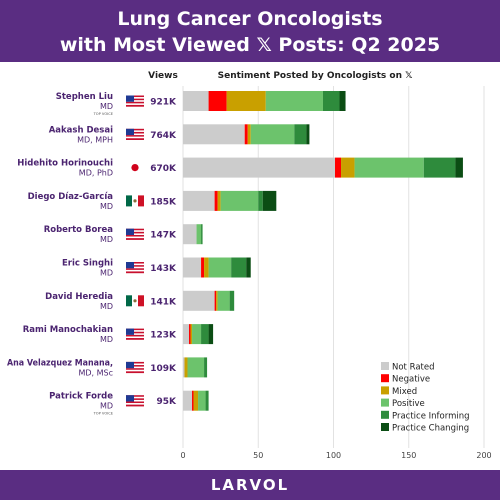 This screenshot has width=500, height=500. What do you see at coordinates (95, 139) in the screenshot?
I see `oncologist-credentials: MD, MPH` at bounding box center [95, 139].